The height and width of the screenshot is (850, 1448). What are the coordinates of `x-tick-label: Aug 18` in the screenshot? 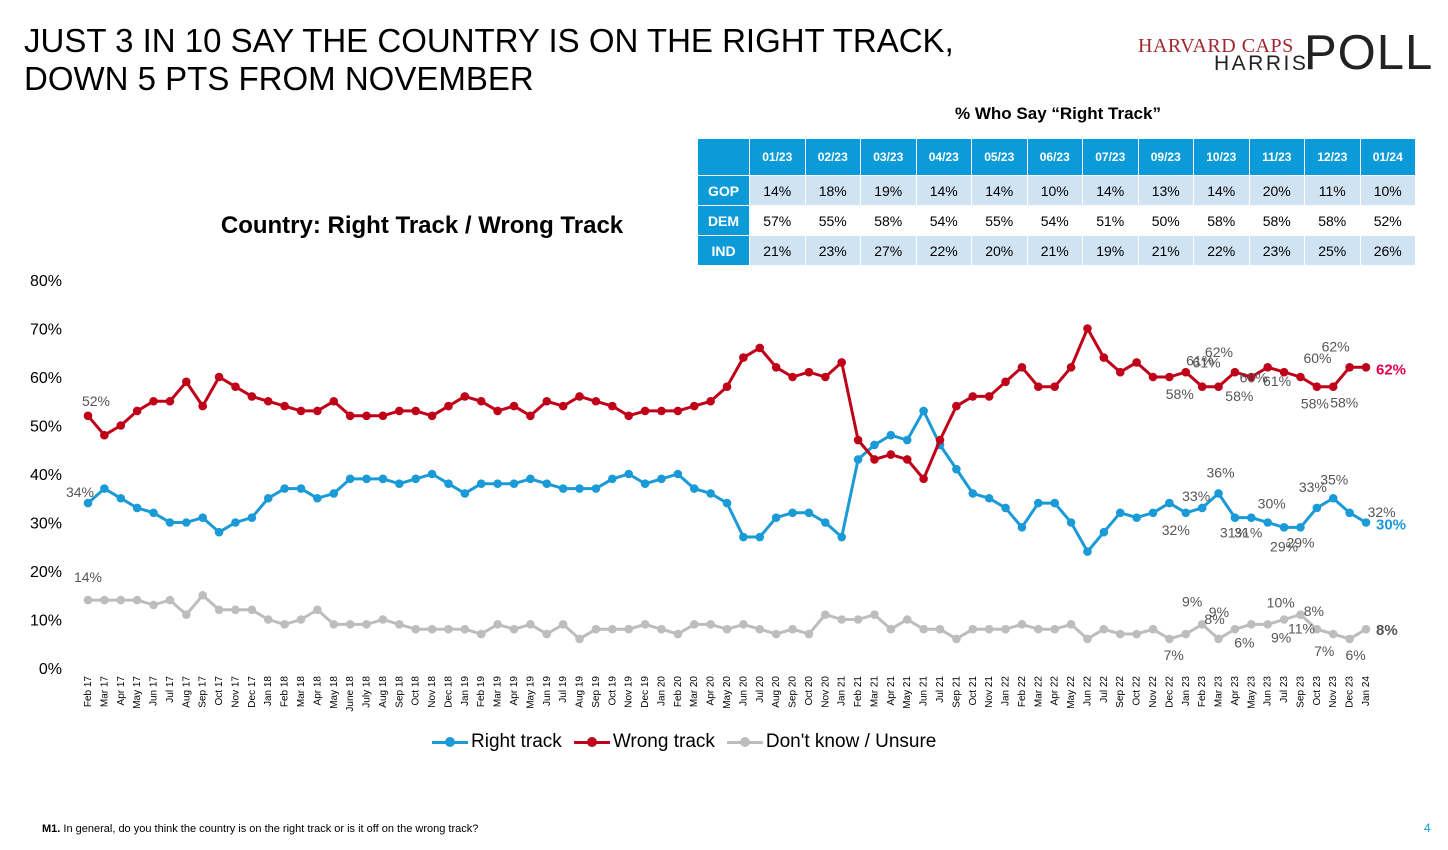 It's located at (383, 692).